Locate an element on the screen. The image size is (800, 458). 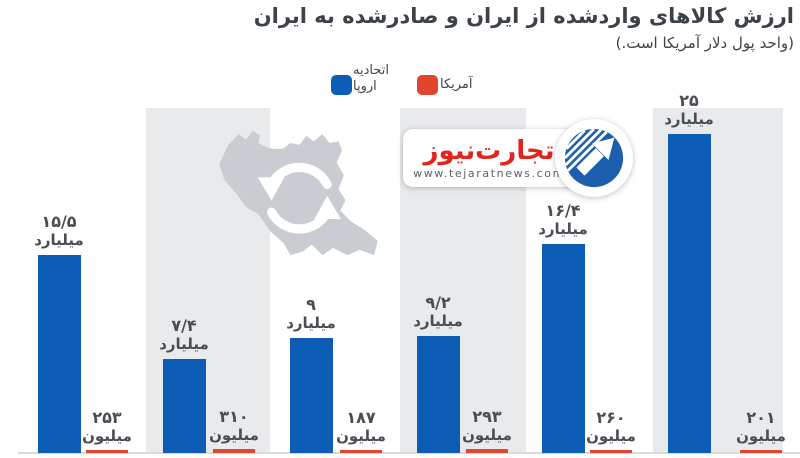
eu-value-label: ۱۶/۴ میلیارد is located at coordinates (563, 219).